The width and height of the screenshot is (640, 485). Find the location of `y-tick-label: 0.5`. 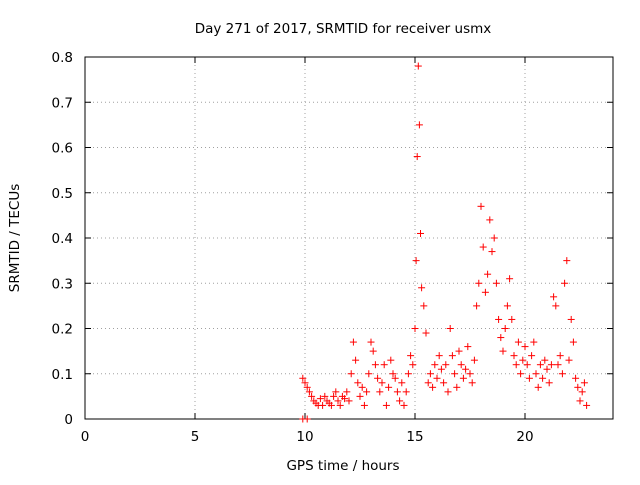

y-tick-label: 0.5 is located at coordinates (62, 194).